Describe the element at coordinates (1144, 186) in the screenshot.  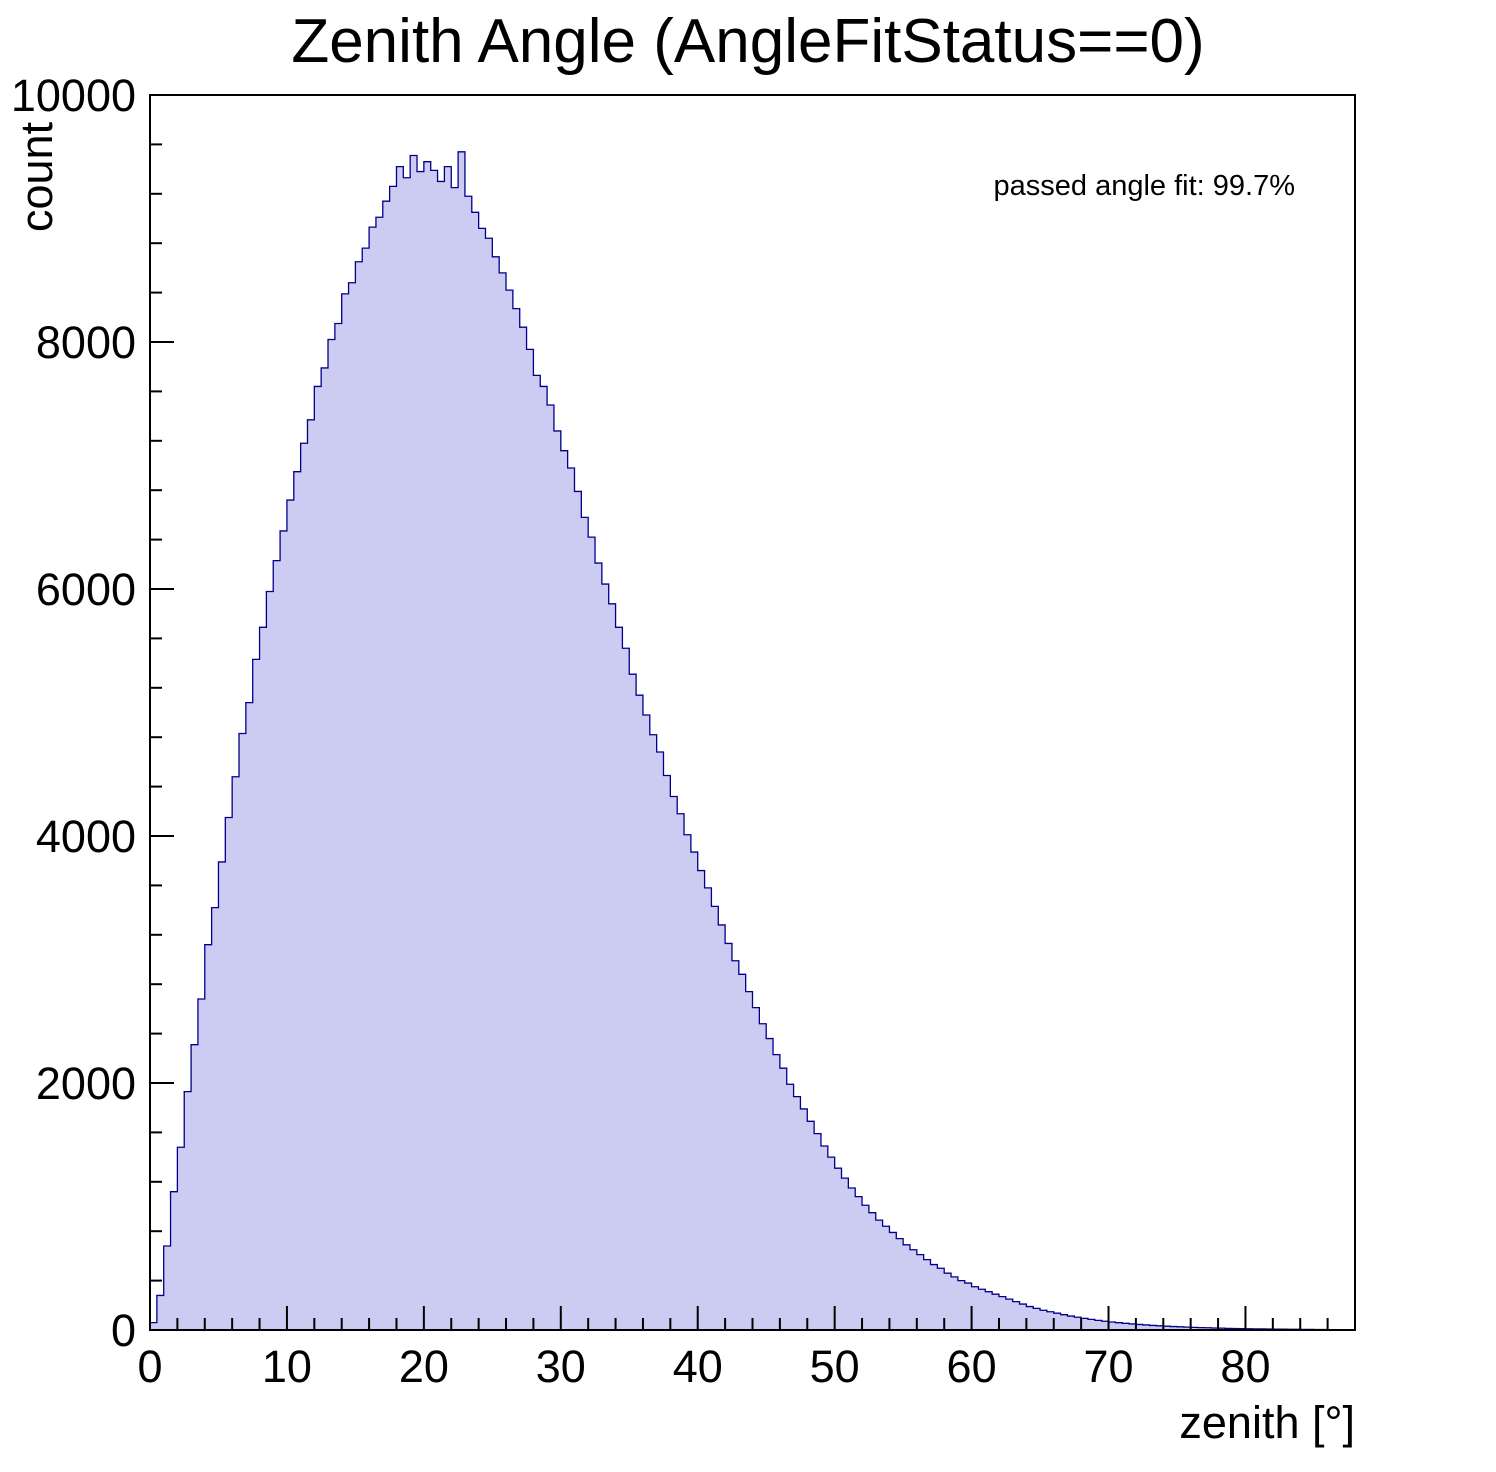
I see `annotation-passed-angle-fit: passed angle fit: 99.7%` at that location.